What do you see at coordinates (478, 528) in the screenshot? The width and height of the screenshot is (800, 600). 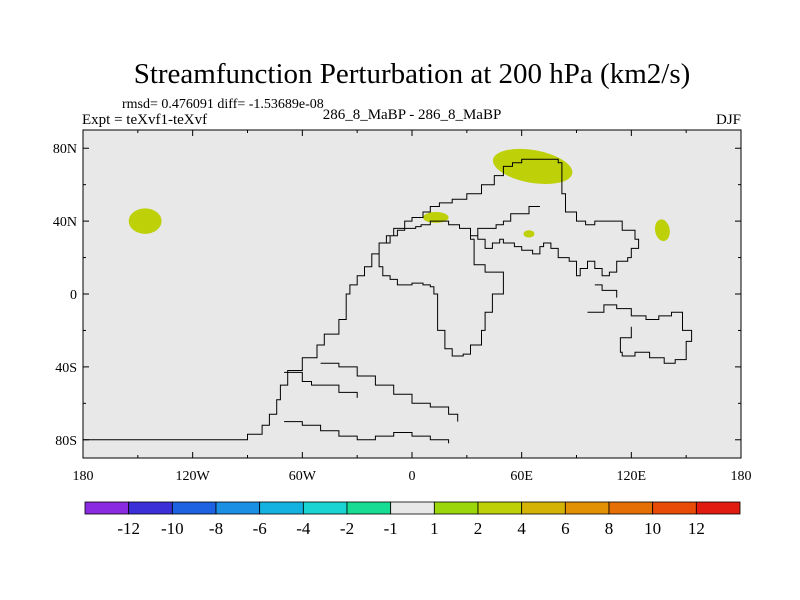 I see `colorbar-label-8: 2` at bounding box center [478, 528].